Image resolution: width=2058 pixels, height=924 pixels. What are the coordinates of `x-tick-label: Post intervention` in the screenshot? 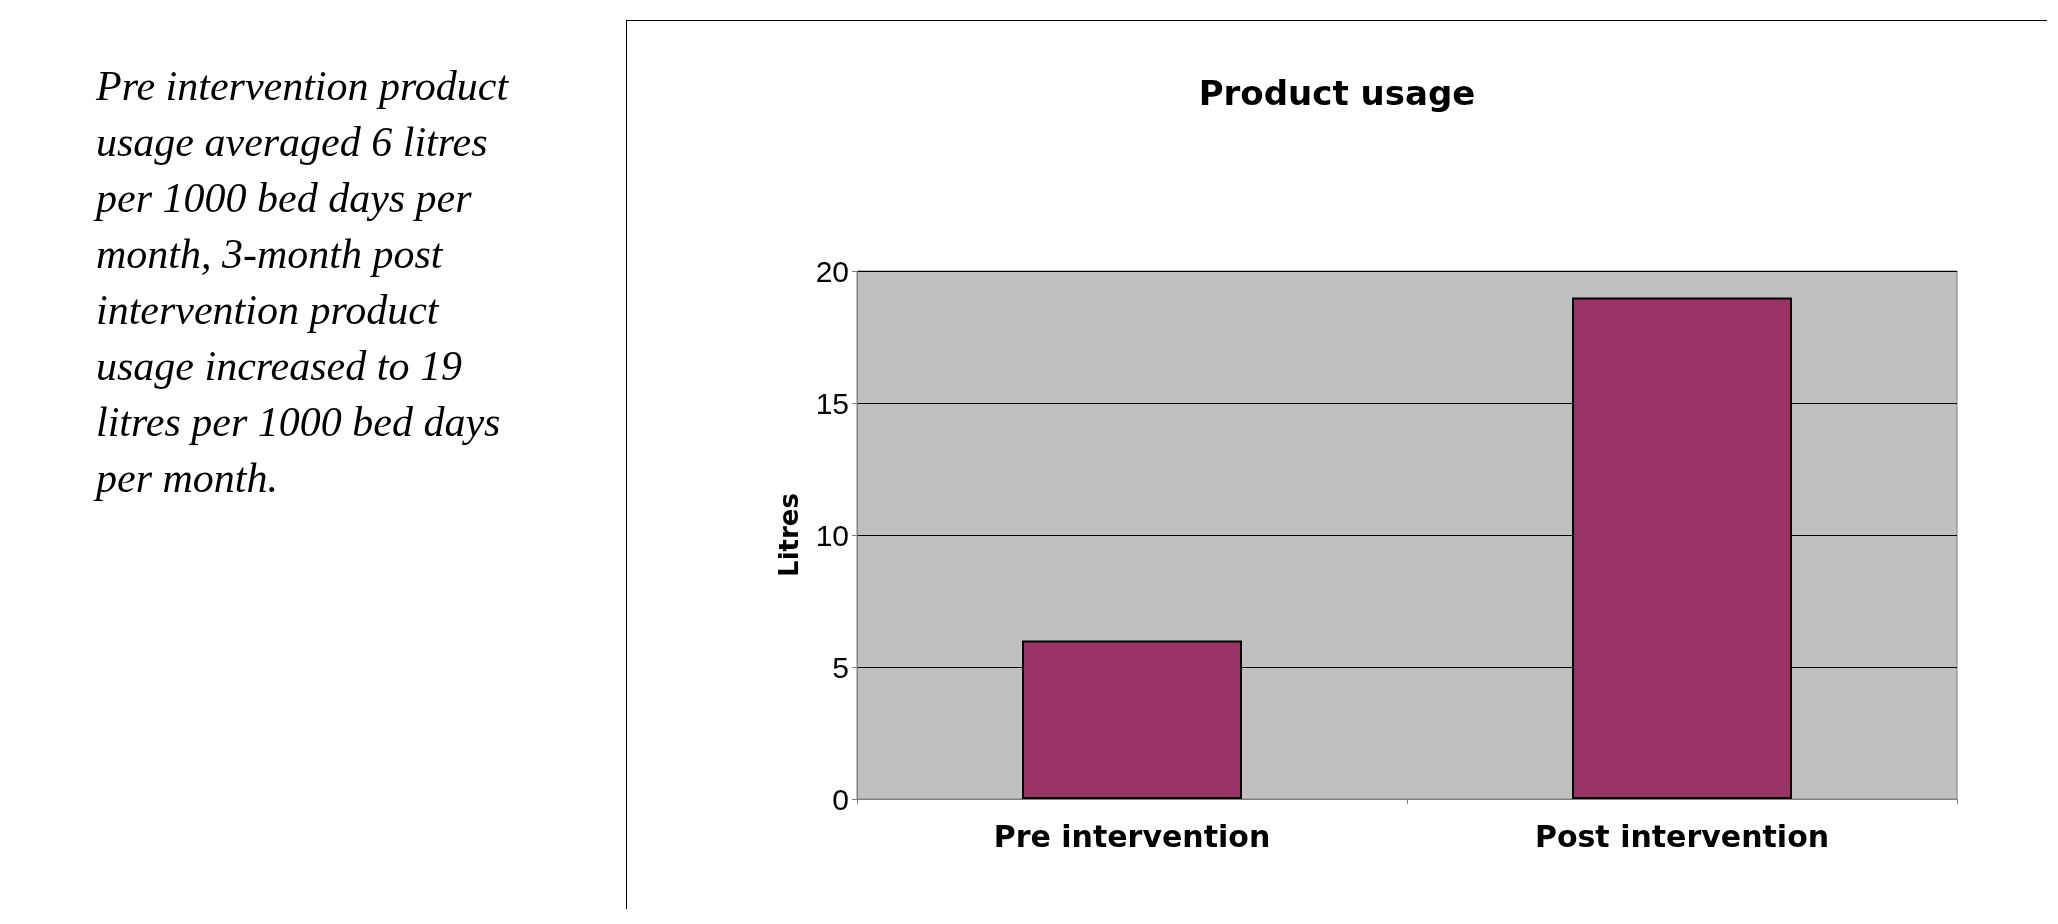 It's located at (1682, 836).